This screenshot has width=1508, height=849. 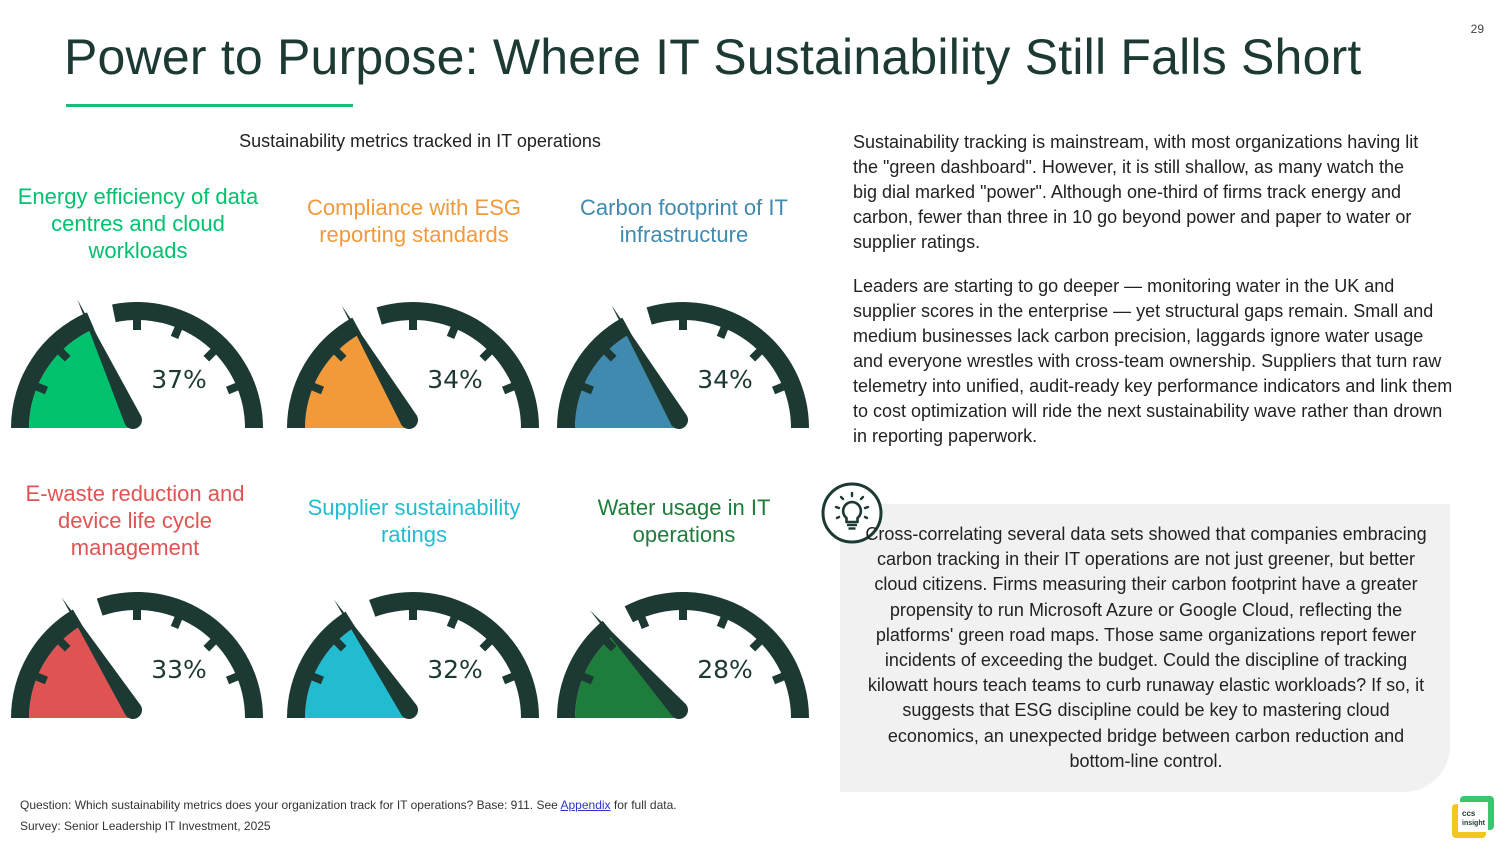 What do you see at coordinates (684, 221) in the screenshot?
I see `gauge-label-carbon: Carbon footprint of IT infrastructure` at bounding box center [684, 221].